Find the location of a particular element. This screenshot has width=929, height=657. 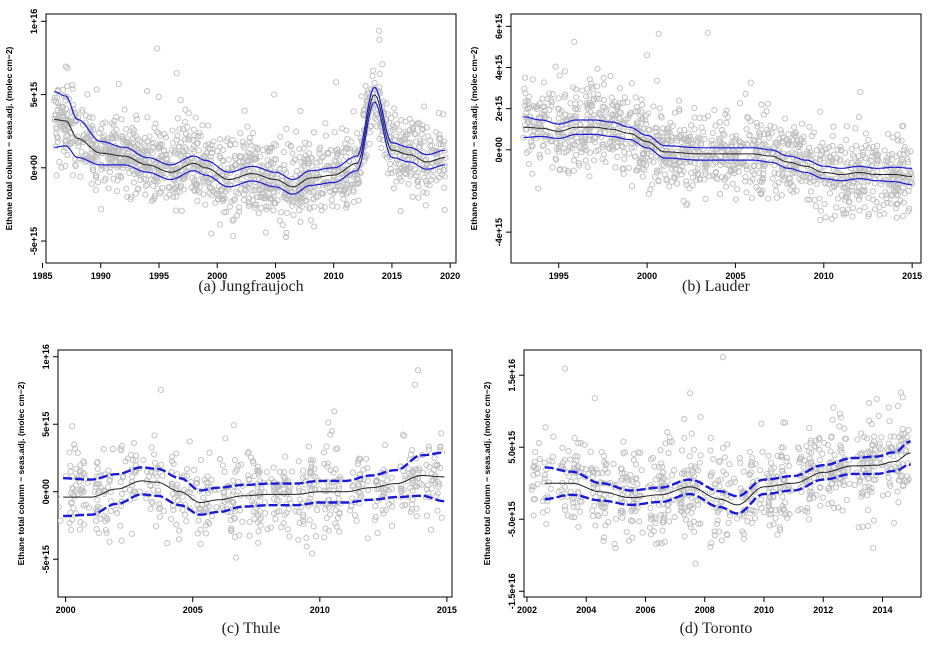

x-tick-label: 2020 is located at coordinates (450, 276).